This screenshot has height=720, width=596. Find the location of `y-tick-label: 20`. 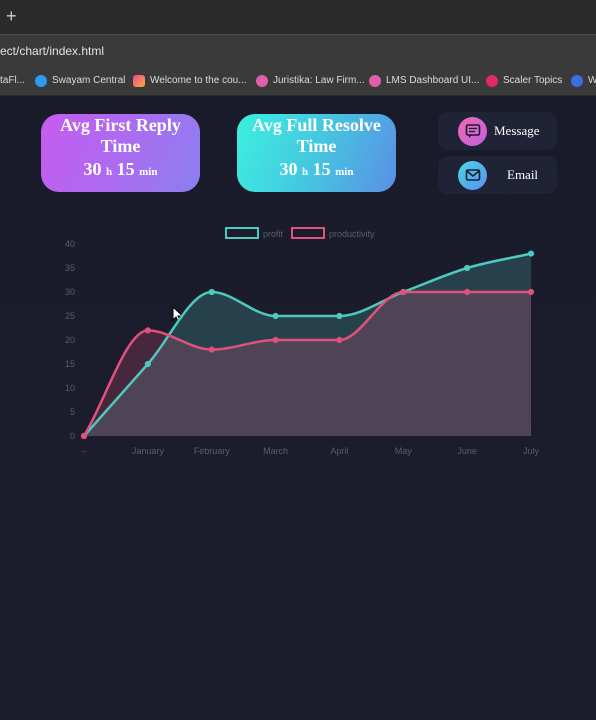

y-tick-label: 20 is located at coordinates (70, 340).